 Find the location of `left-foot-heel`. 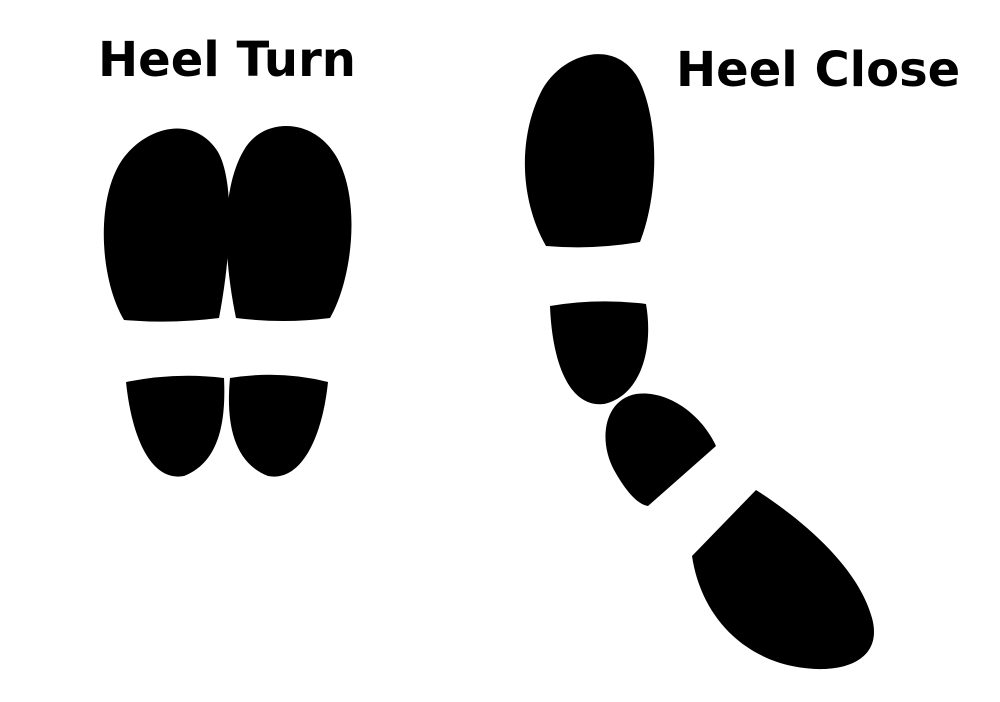

left-foot-heel is located at coordinates (175, 426).